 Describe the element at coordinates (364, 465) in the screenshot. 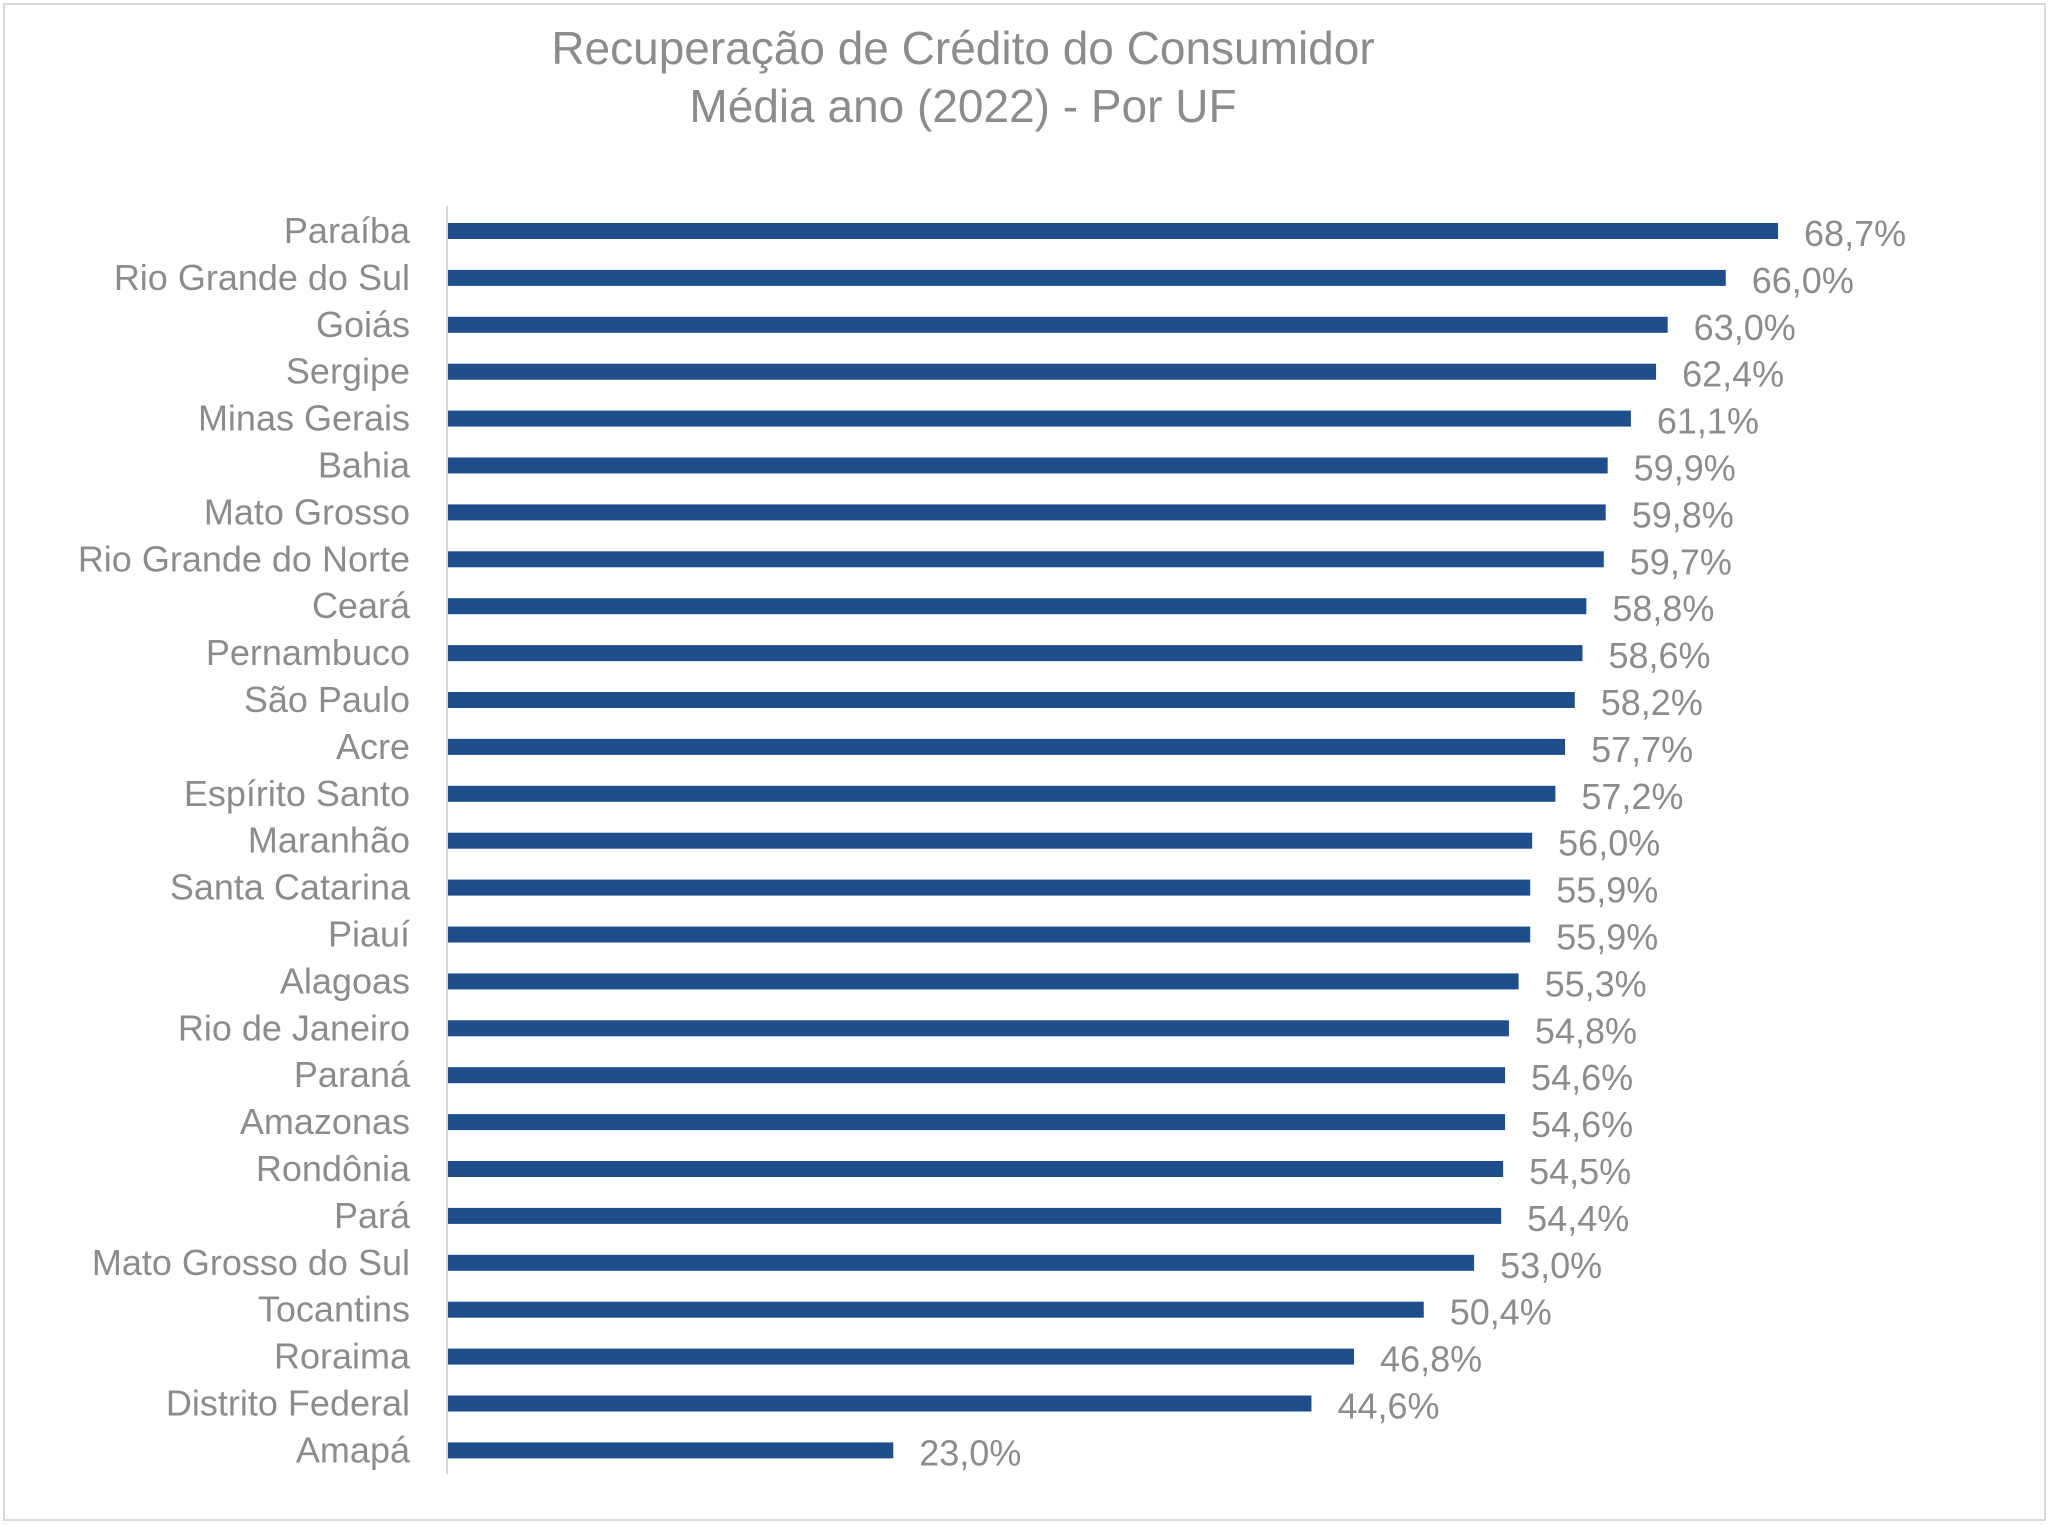

I see `category-label: Bahia` at that location.